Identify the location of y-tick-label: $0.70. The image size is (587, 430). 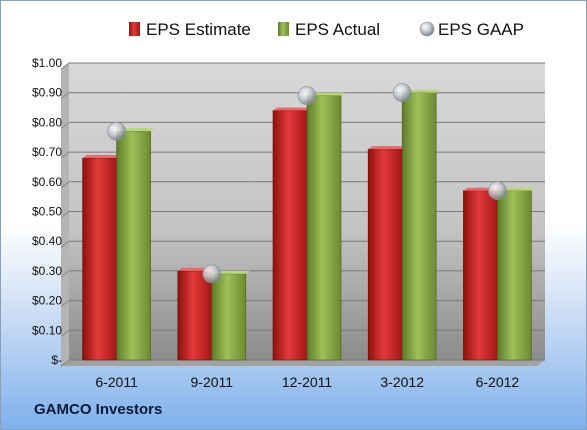
(47, 152).